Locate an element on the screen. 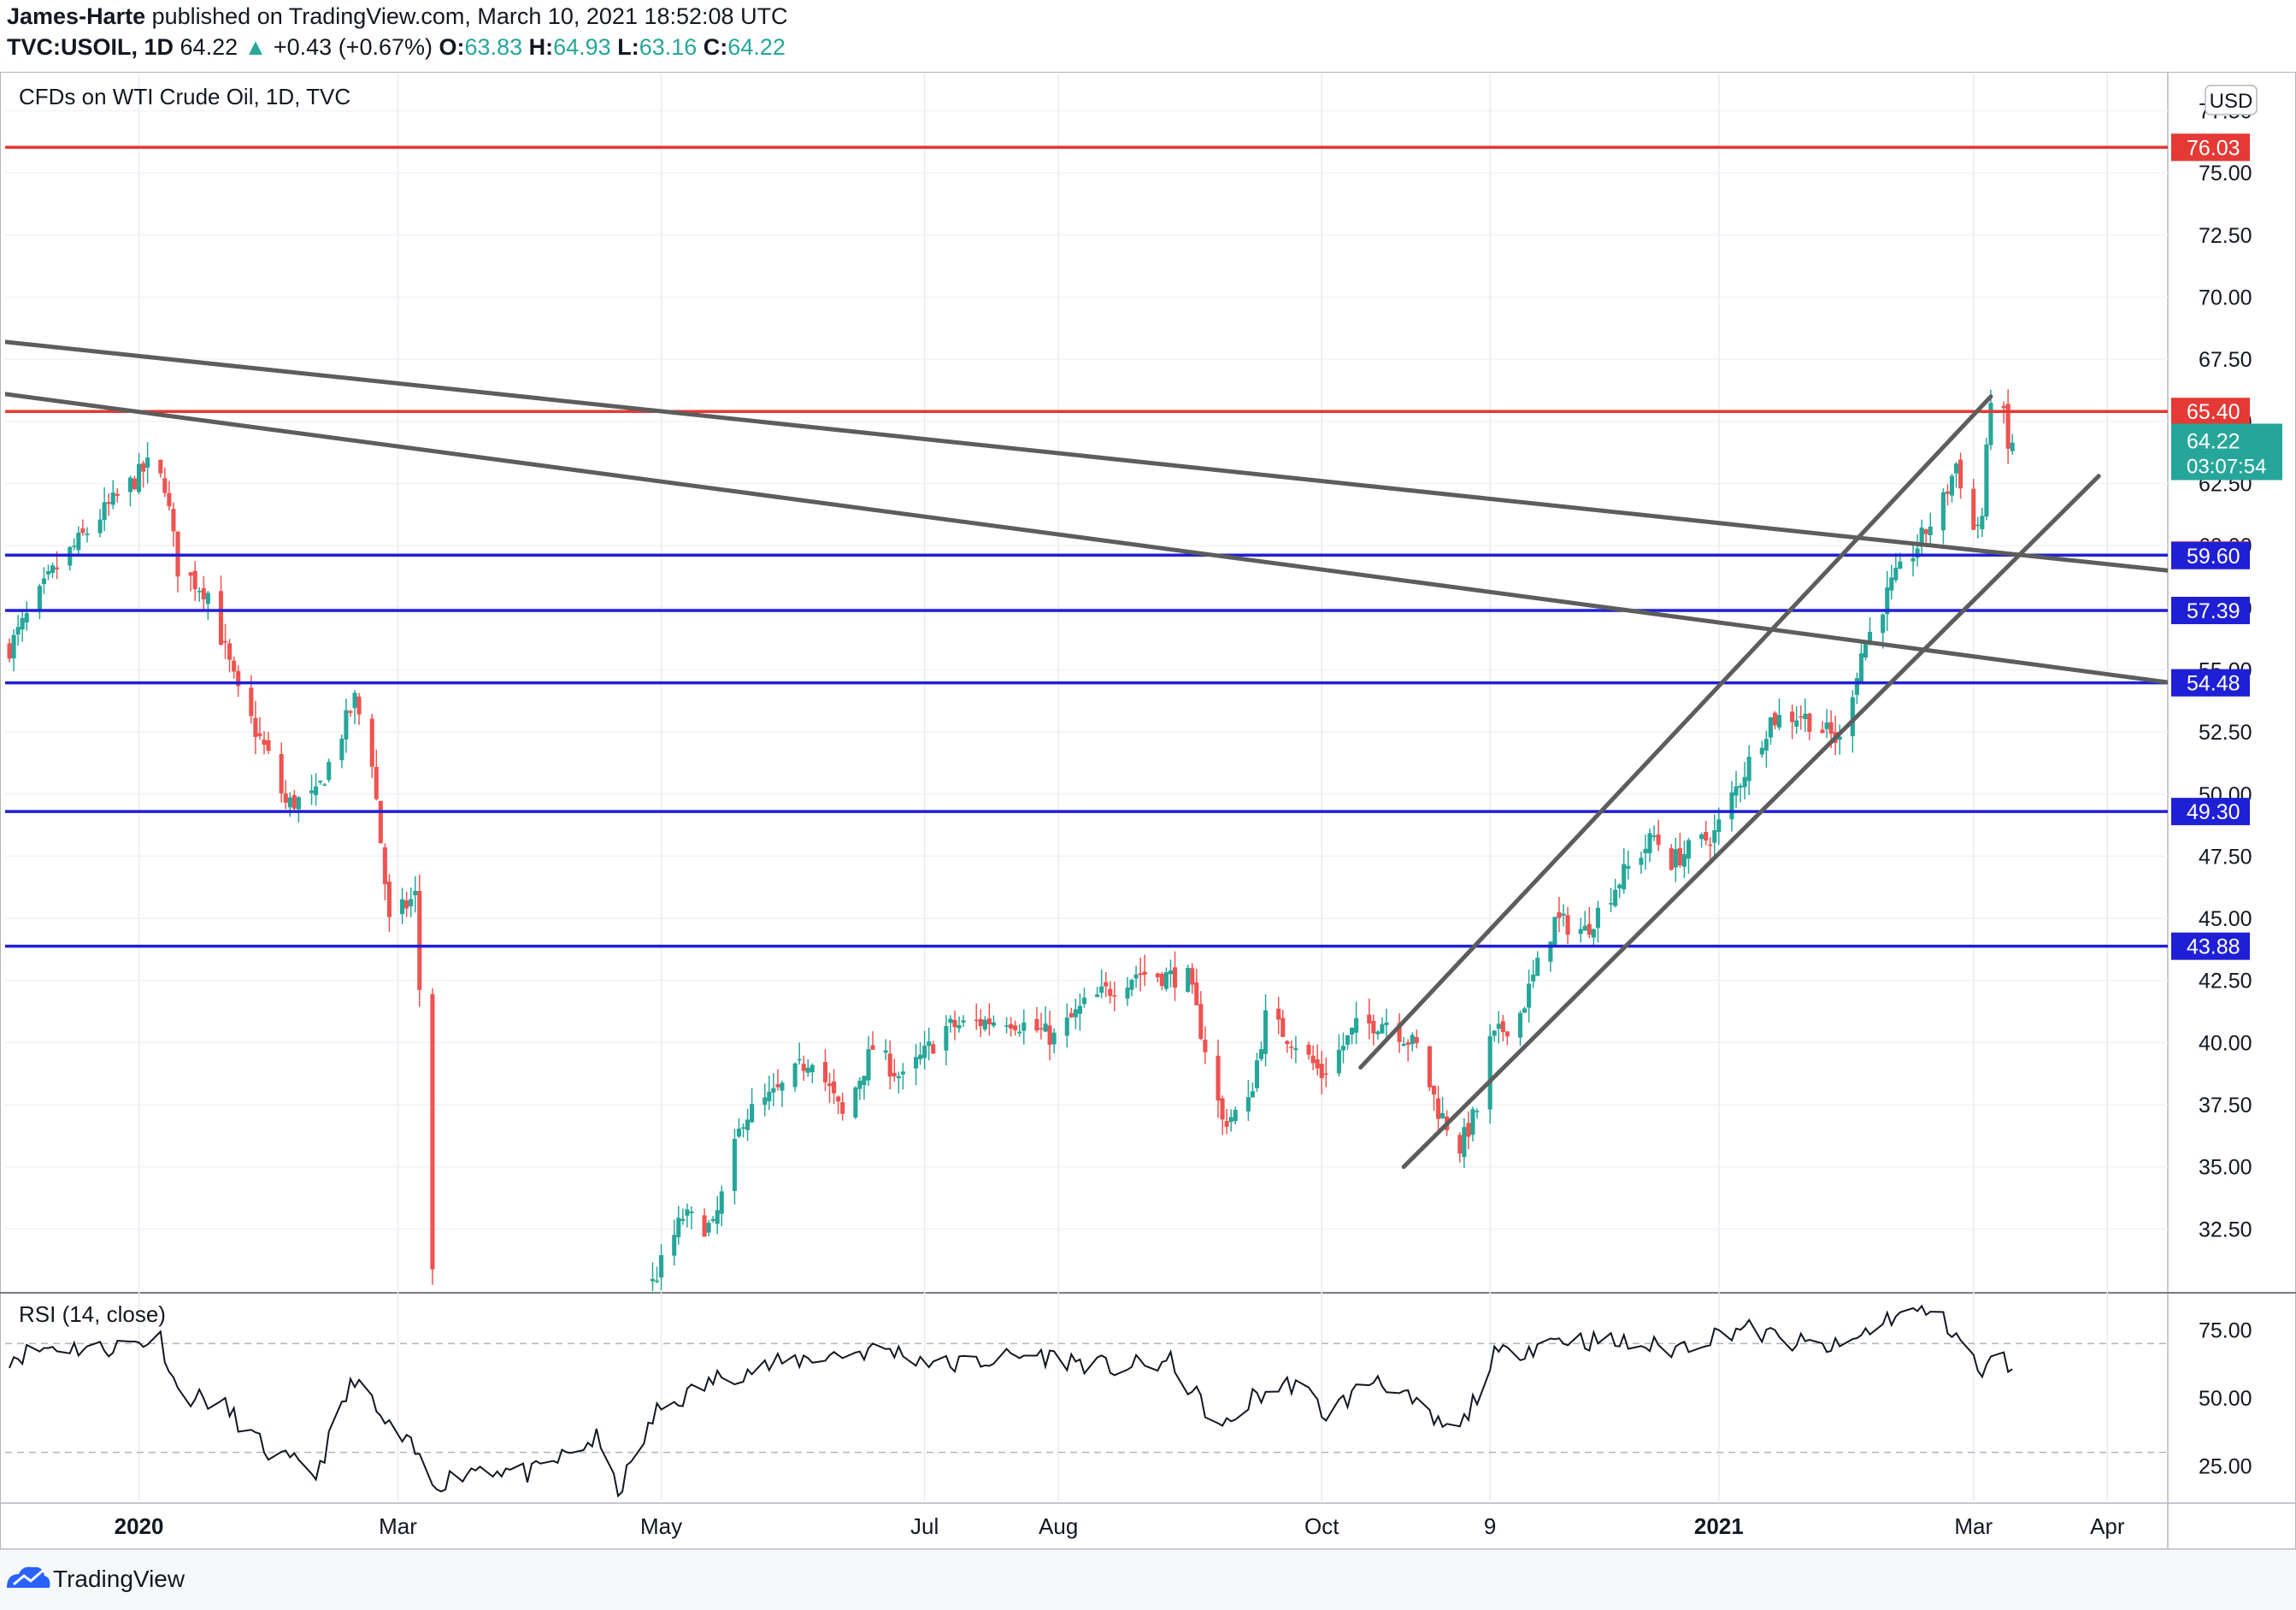  last-price: 64.22 is located at coordinates (209, 47).